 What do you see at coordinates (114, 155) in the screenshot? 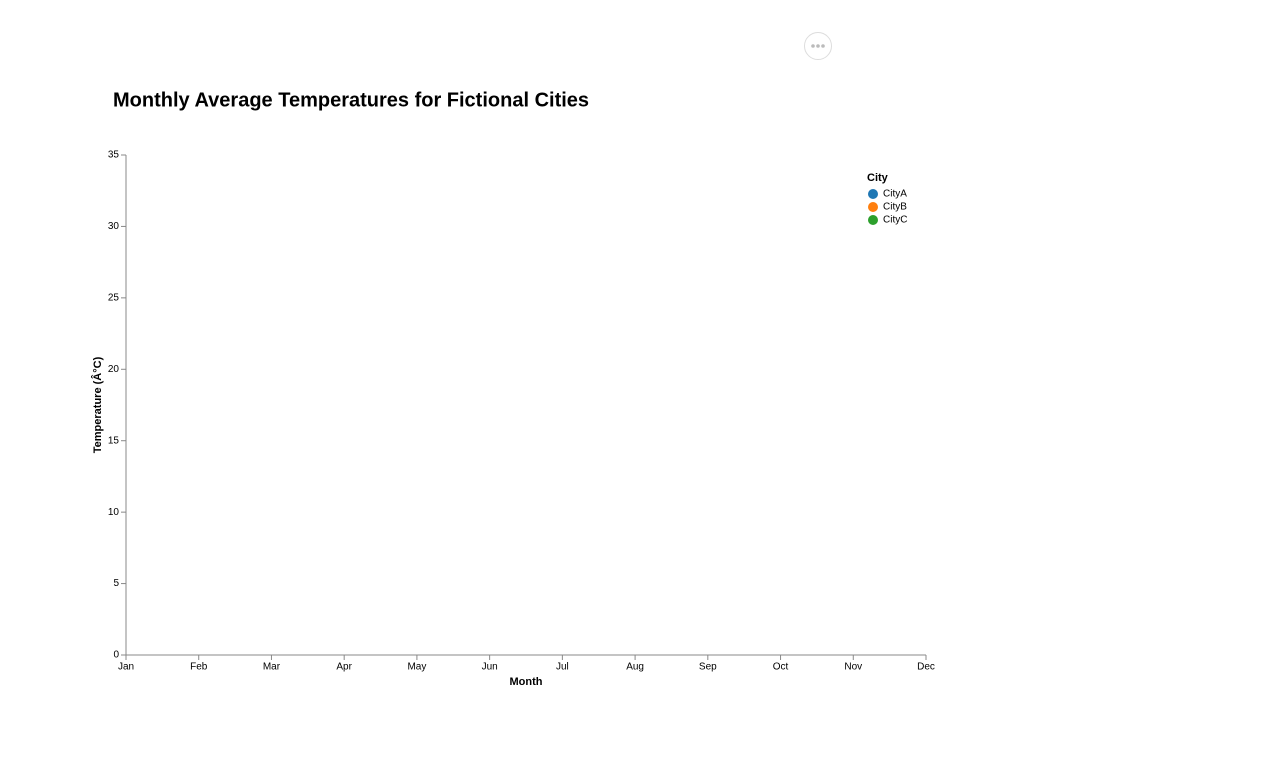
I see `y-tick-label: 35` at bounding box center [114, 155].